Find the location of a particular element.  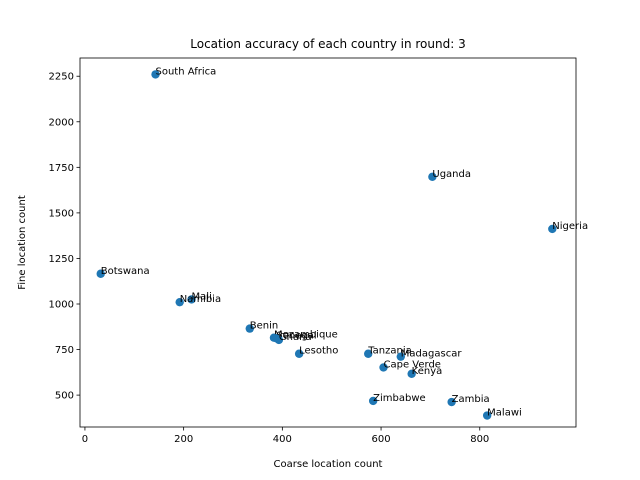

point-label: Botswana is located at coordinates (125, 271).